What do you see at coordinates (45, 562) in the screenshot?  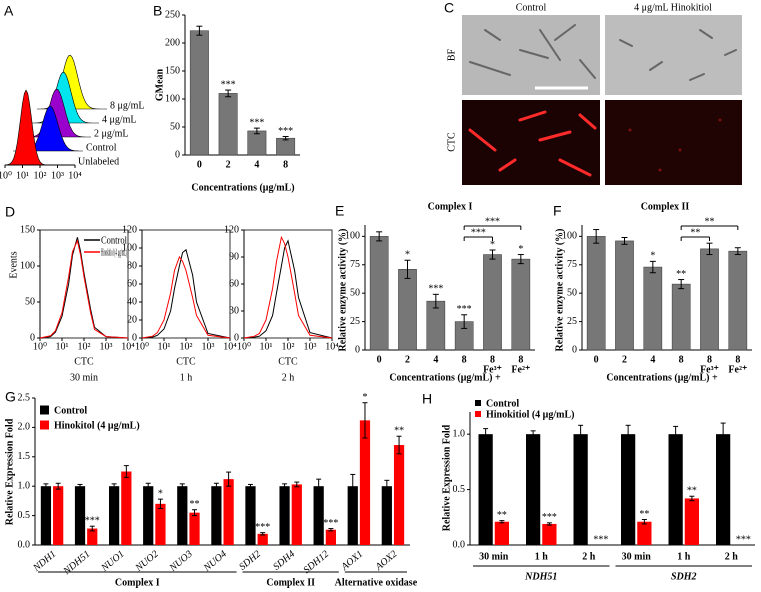 I see `x-tick-label: NDH1` at bounding box center [45, 562].